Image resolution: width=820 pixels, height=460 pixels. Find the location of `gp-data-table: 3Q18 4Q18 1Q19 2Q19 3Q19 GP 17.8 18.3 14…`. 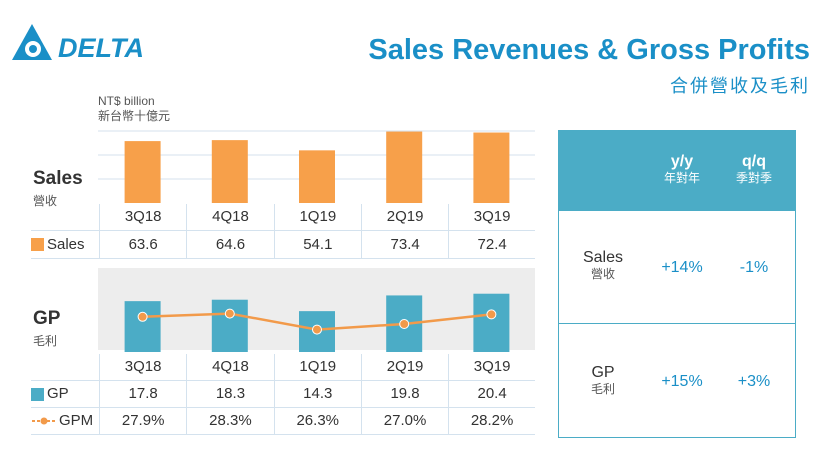

gp-data-table: 3Q18 4Q18 1Q19 2Q19 3Q19 GP 17.8 18.3 14… is located at coordinates (283, 394).